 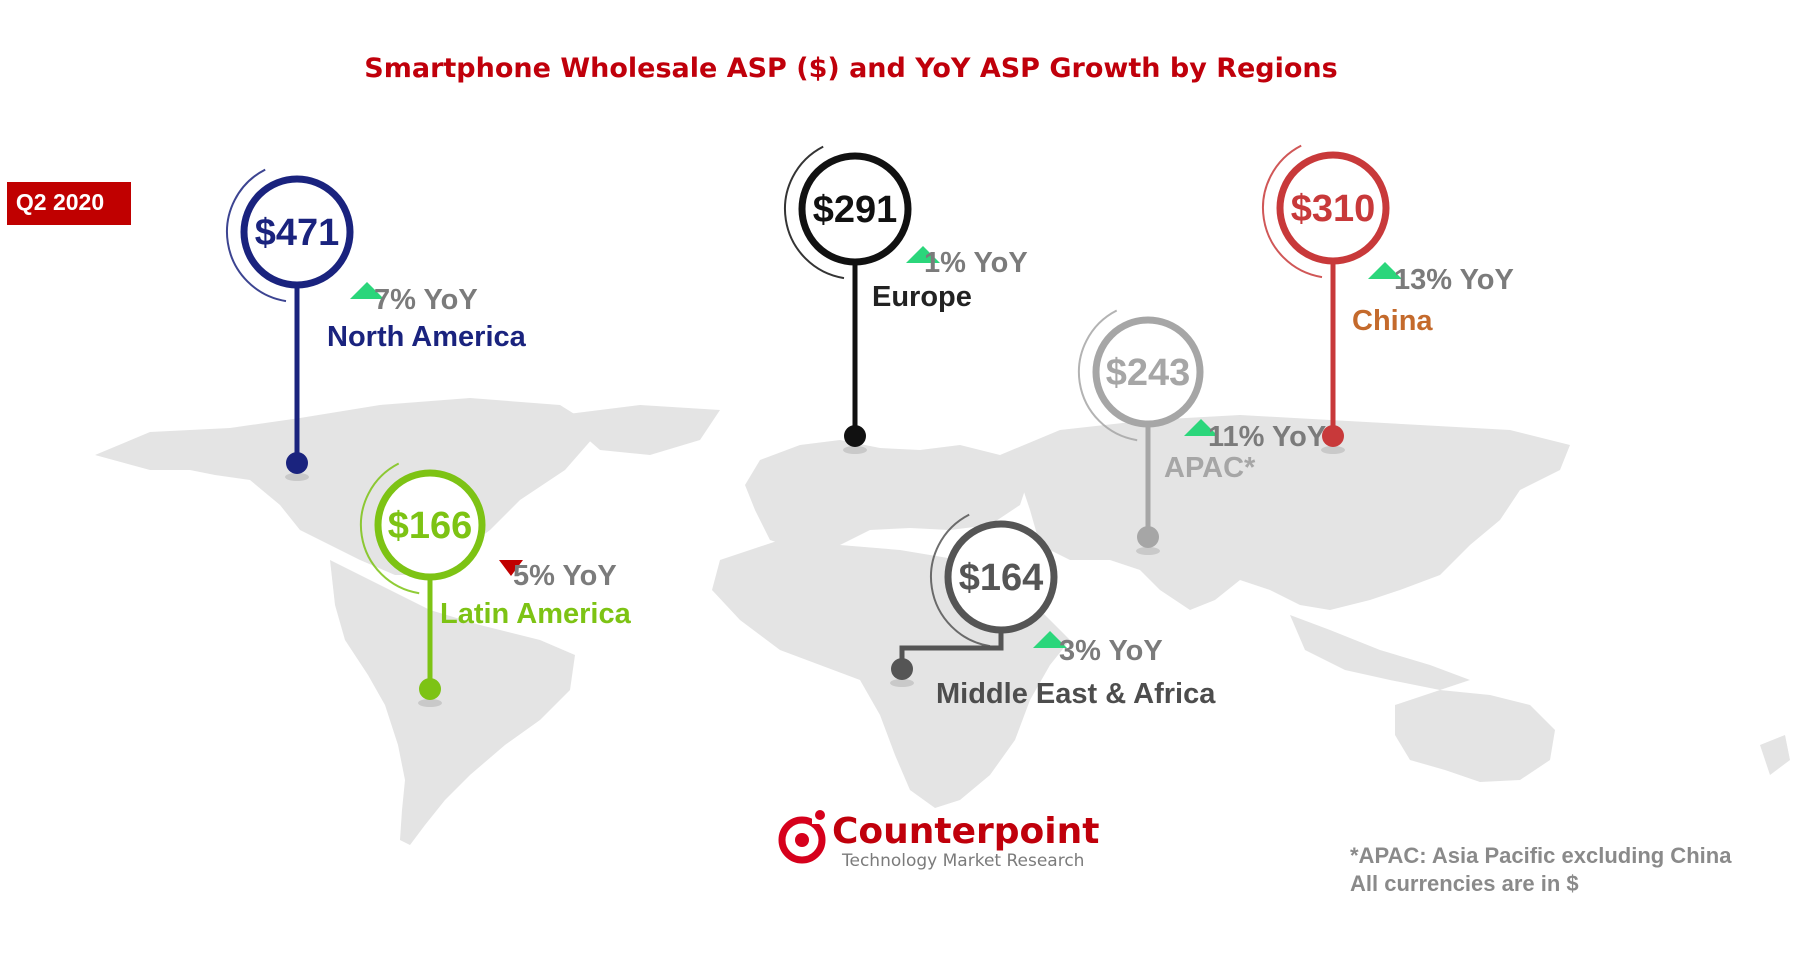 What do you see at coordinates (887, 495) in the screenshot?
I see `europe-landmass` at bounding box center [887, 495].